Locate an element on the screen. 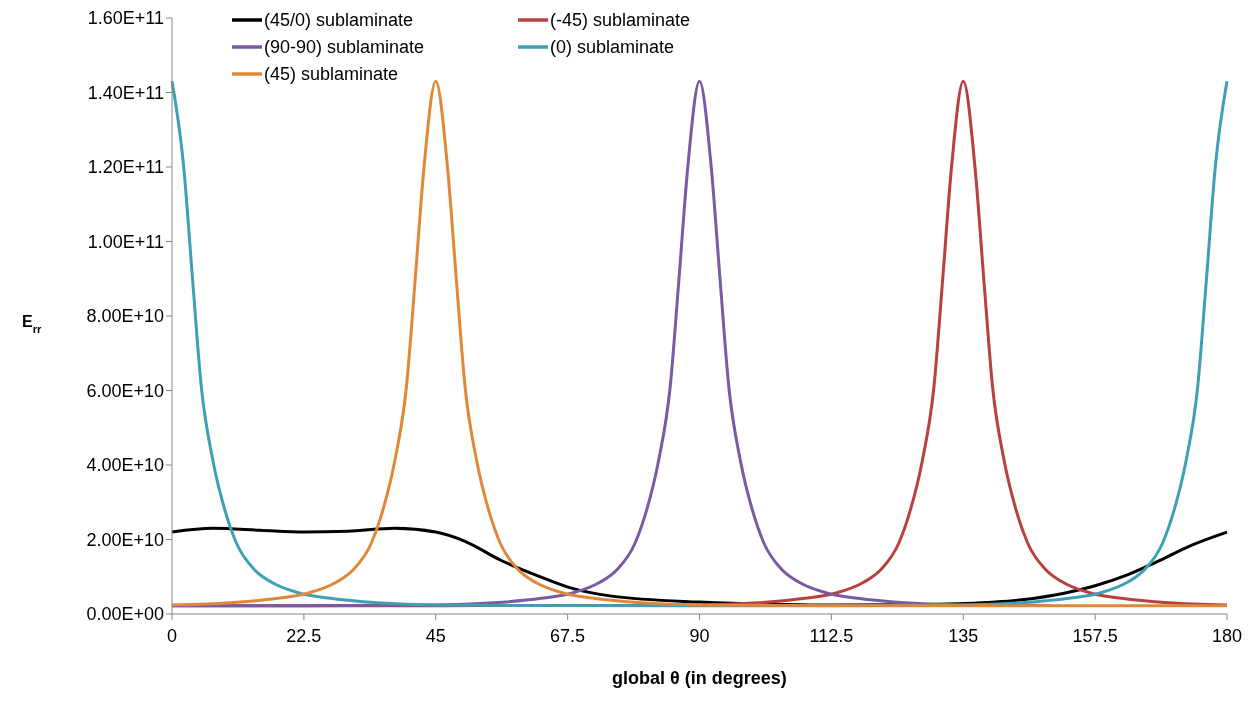  x-axis-title: global θ (in degrees) is located at coordinates (699, 678).